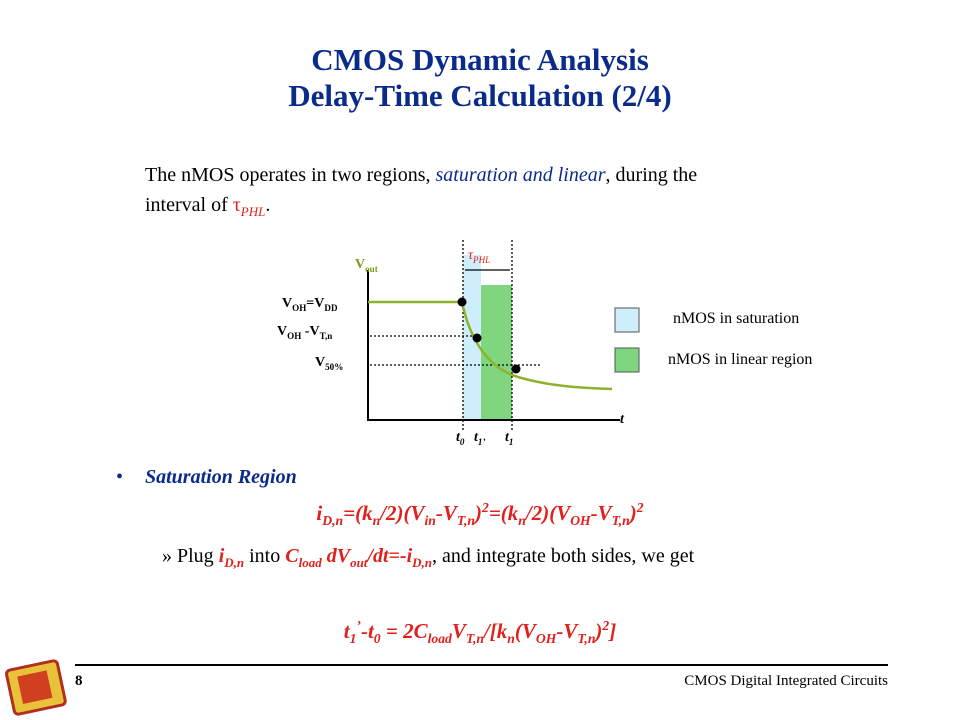 This screenshot has height=720, width=960. What do you see at coordinates (495, 631) in the screenshot?
I see `text: /[k` at bounding box center [495, 631].